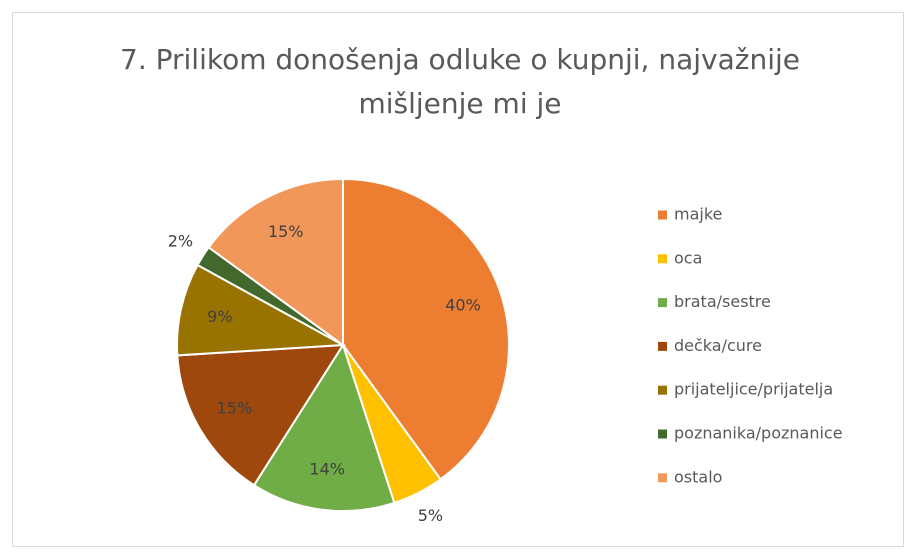 This screenshot has width=915, height=558. I want to click on legend-label: poznanika/poznanice, so click(758, 433).